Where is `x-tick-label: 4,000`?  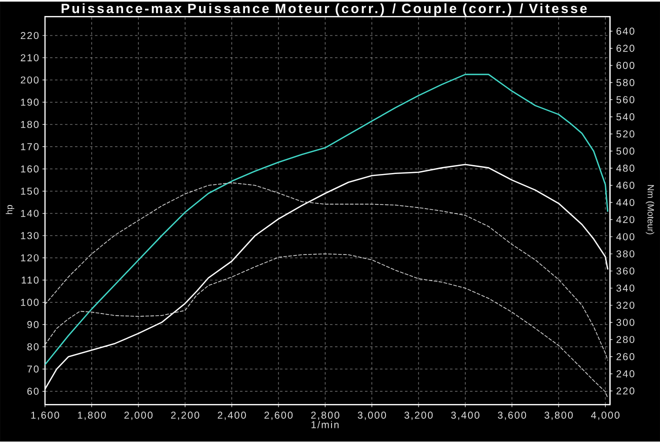
x-tick-label: 4,000 is located at coordinates (605, 416).